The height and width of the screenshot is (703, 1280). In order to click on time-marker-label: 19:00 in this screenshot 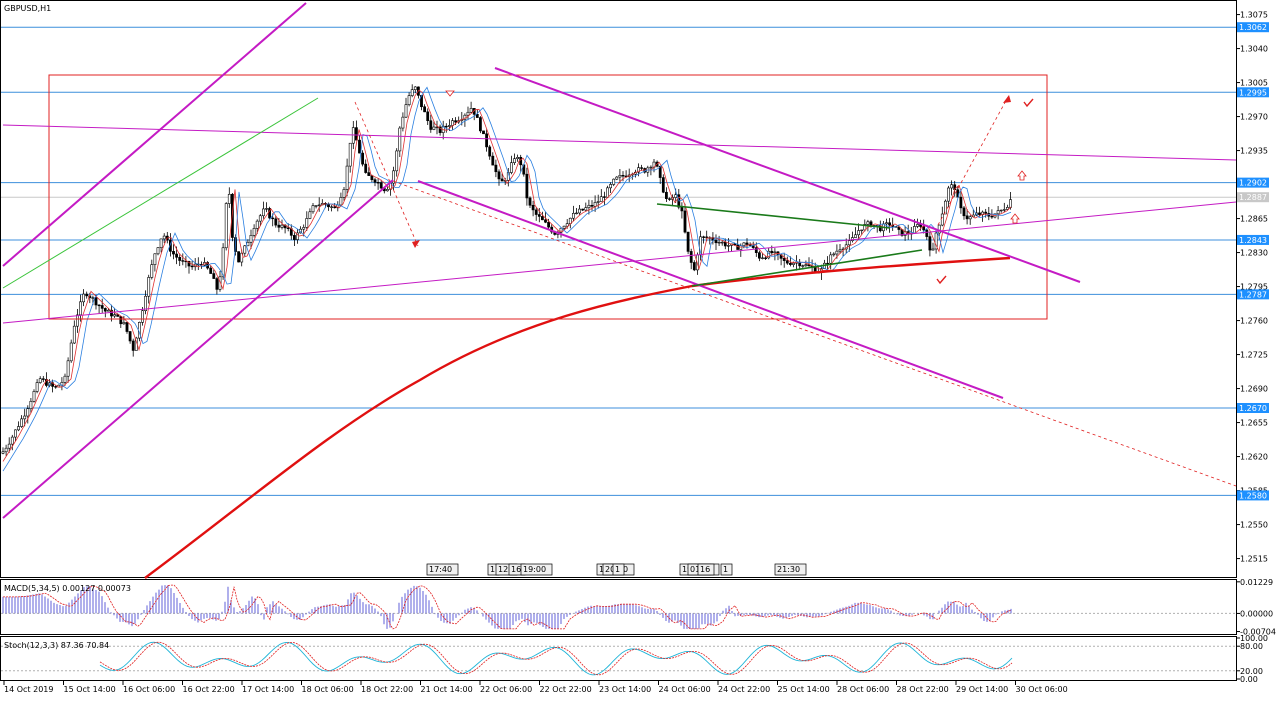, I will do `click(534, 569)`.